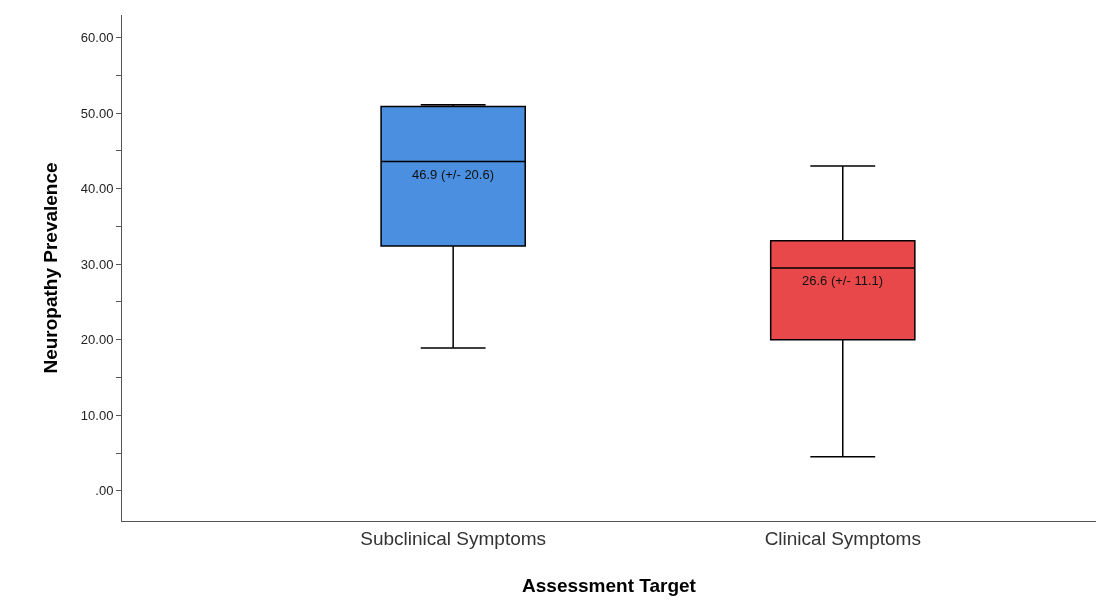 This screenshot has width=1096, height=611. I want to click on y-tick-label: 50.00, so click(97, 113).